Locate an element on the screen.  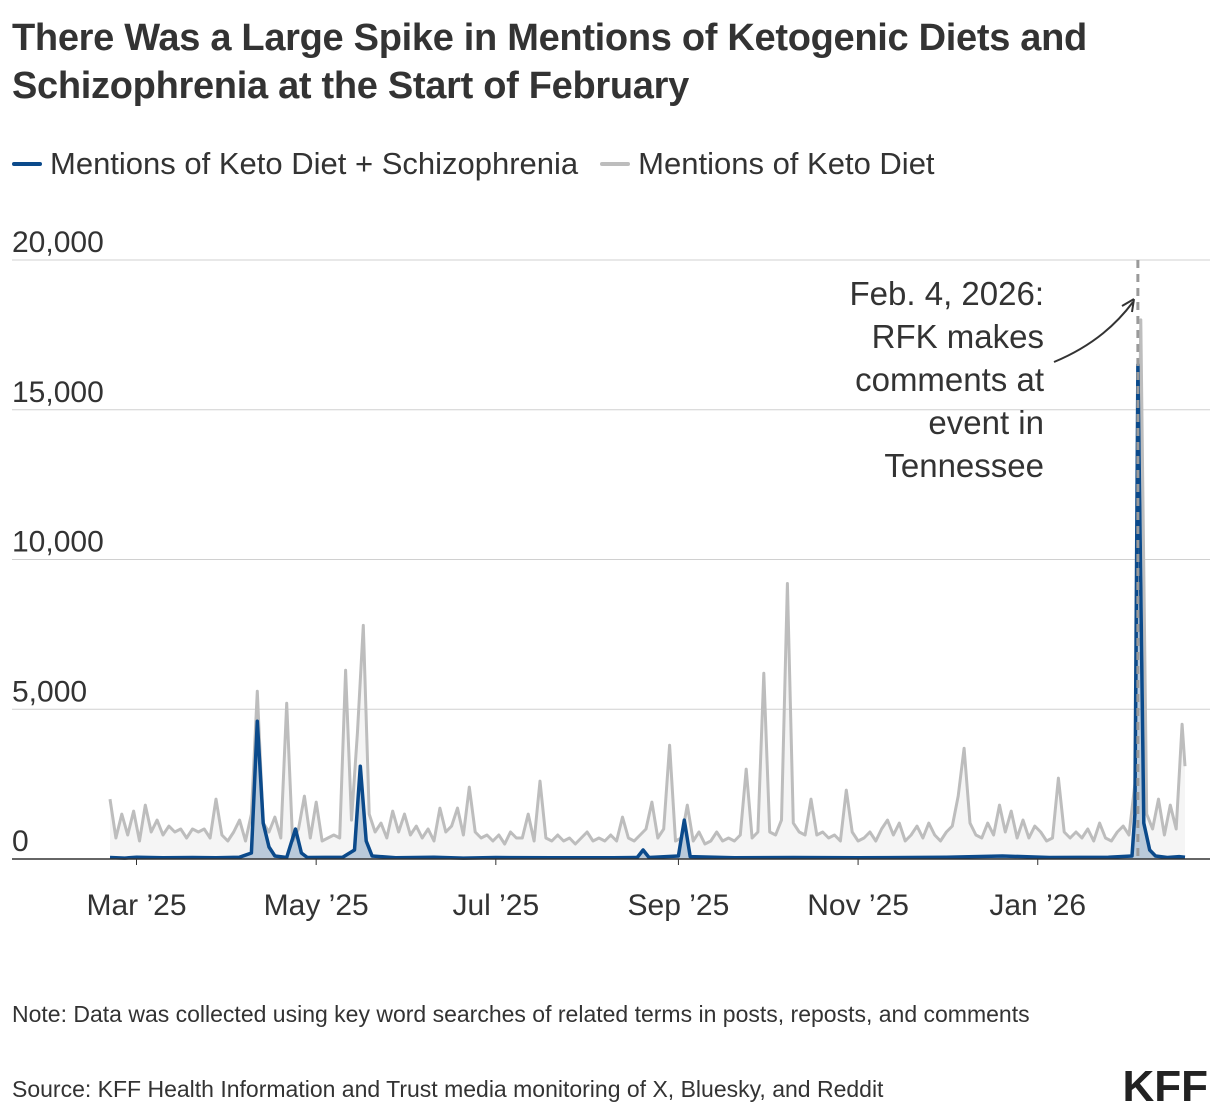
x-tick-label: Nov ’25 is located at coordinates (858, 905).